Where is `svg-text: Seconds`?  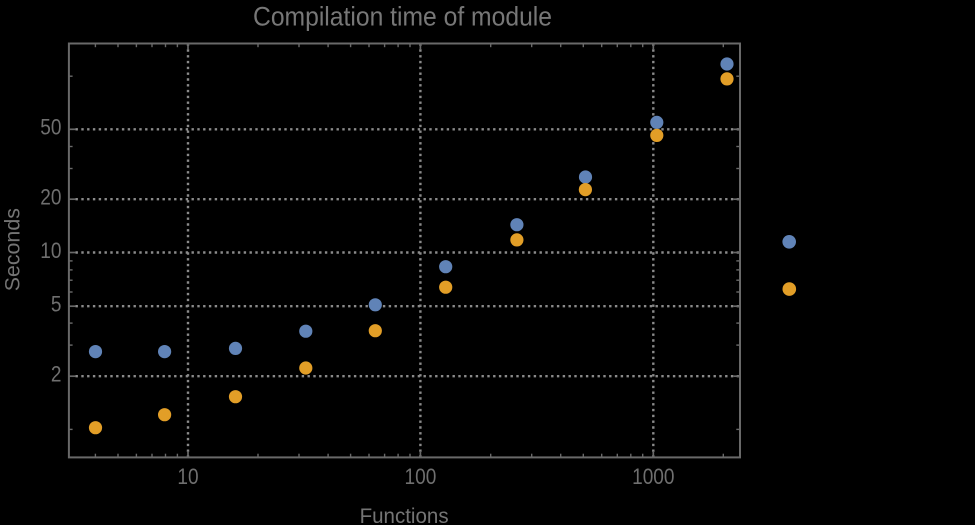 svg-text: Seconds is located at coordinates (13, 249).